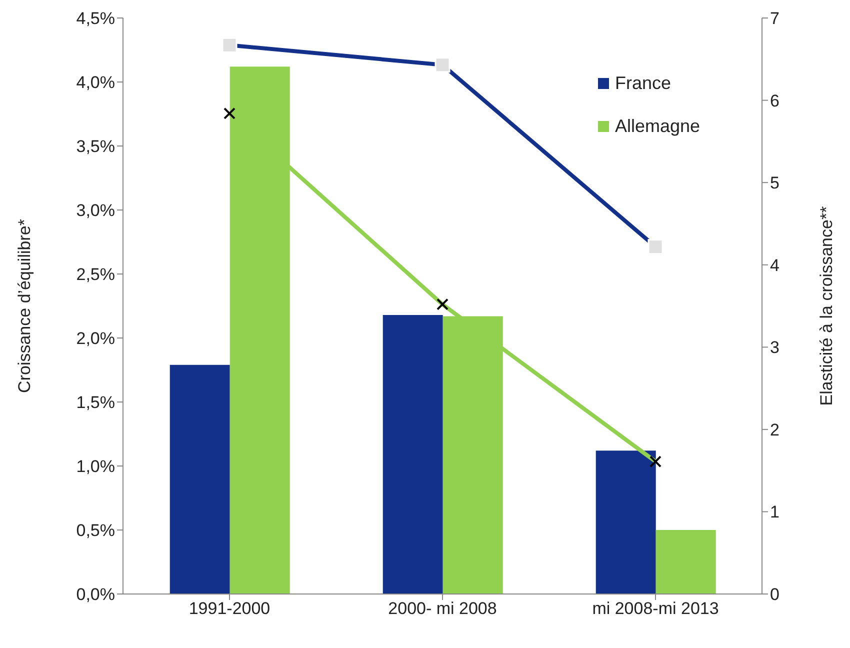 This screenshot has height=648, width=850. Describe the element at coordinates (826, 306) in the screenshot. I see `y2-axis-title: Elasticité à la croissance**` at that location.